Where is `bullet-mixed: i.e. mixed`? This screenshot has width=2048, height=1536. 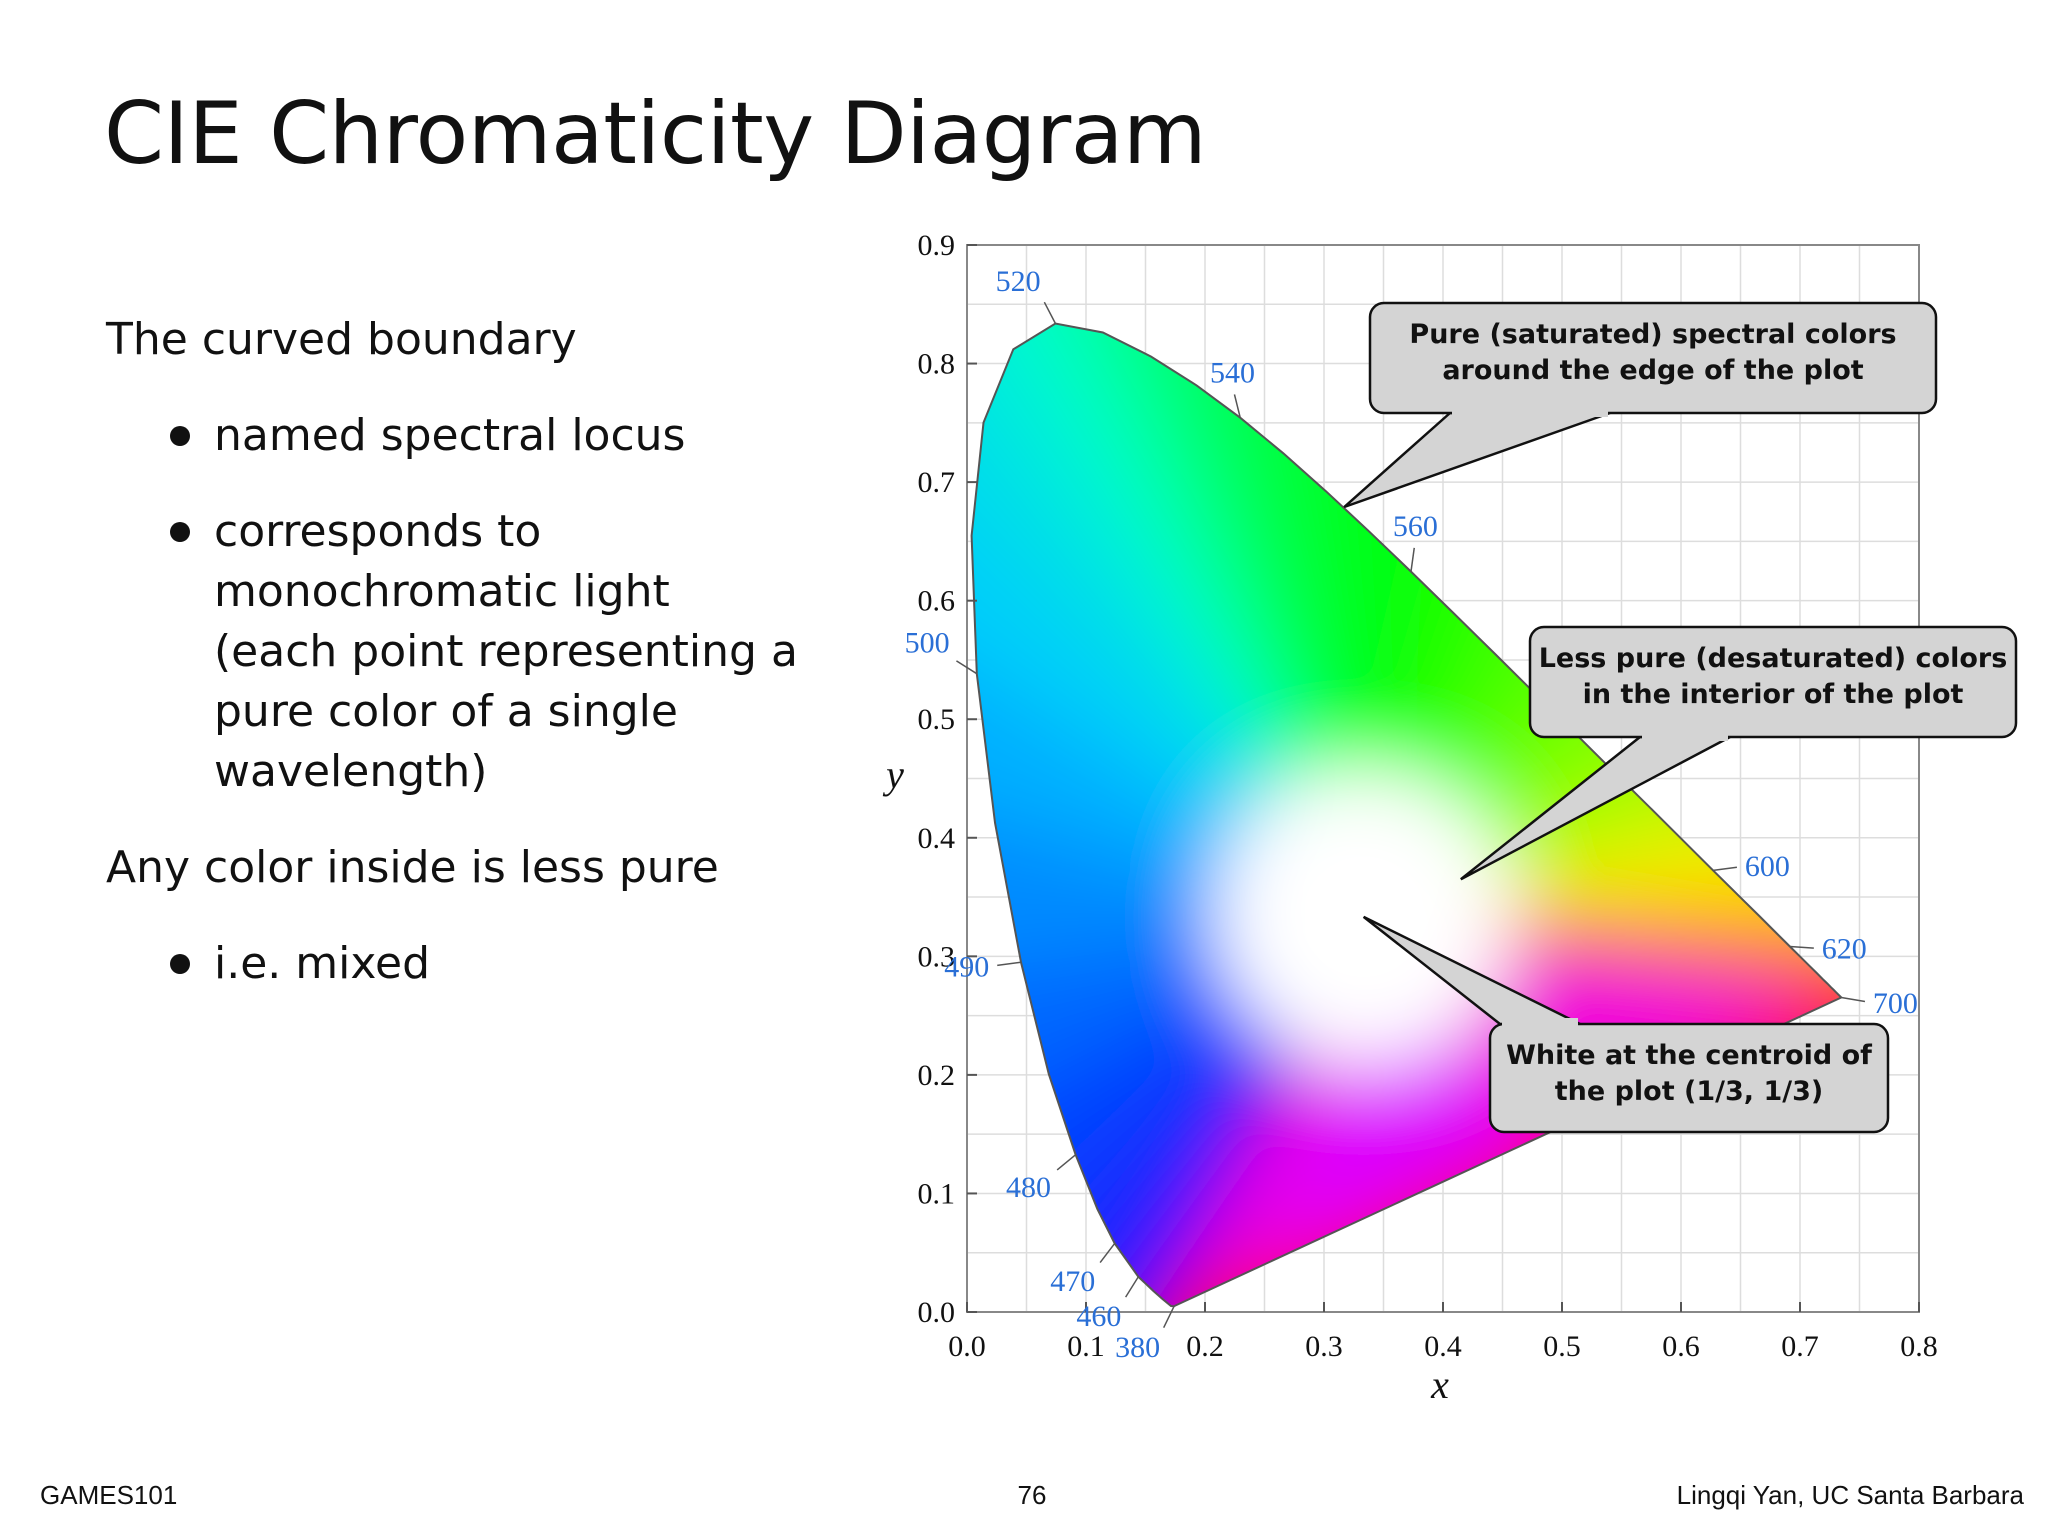 bullet-mixed: i.e. mixed is located at coordinates (466, 964).